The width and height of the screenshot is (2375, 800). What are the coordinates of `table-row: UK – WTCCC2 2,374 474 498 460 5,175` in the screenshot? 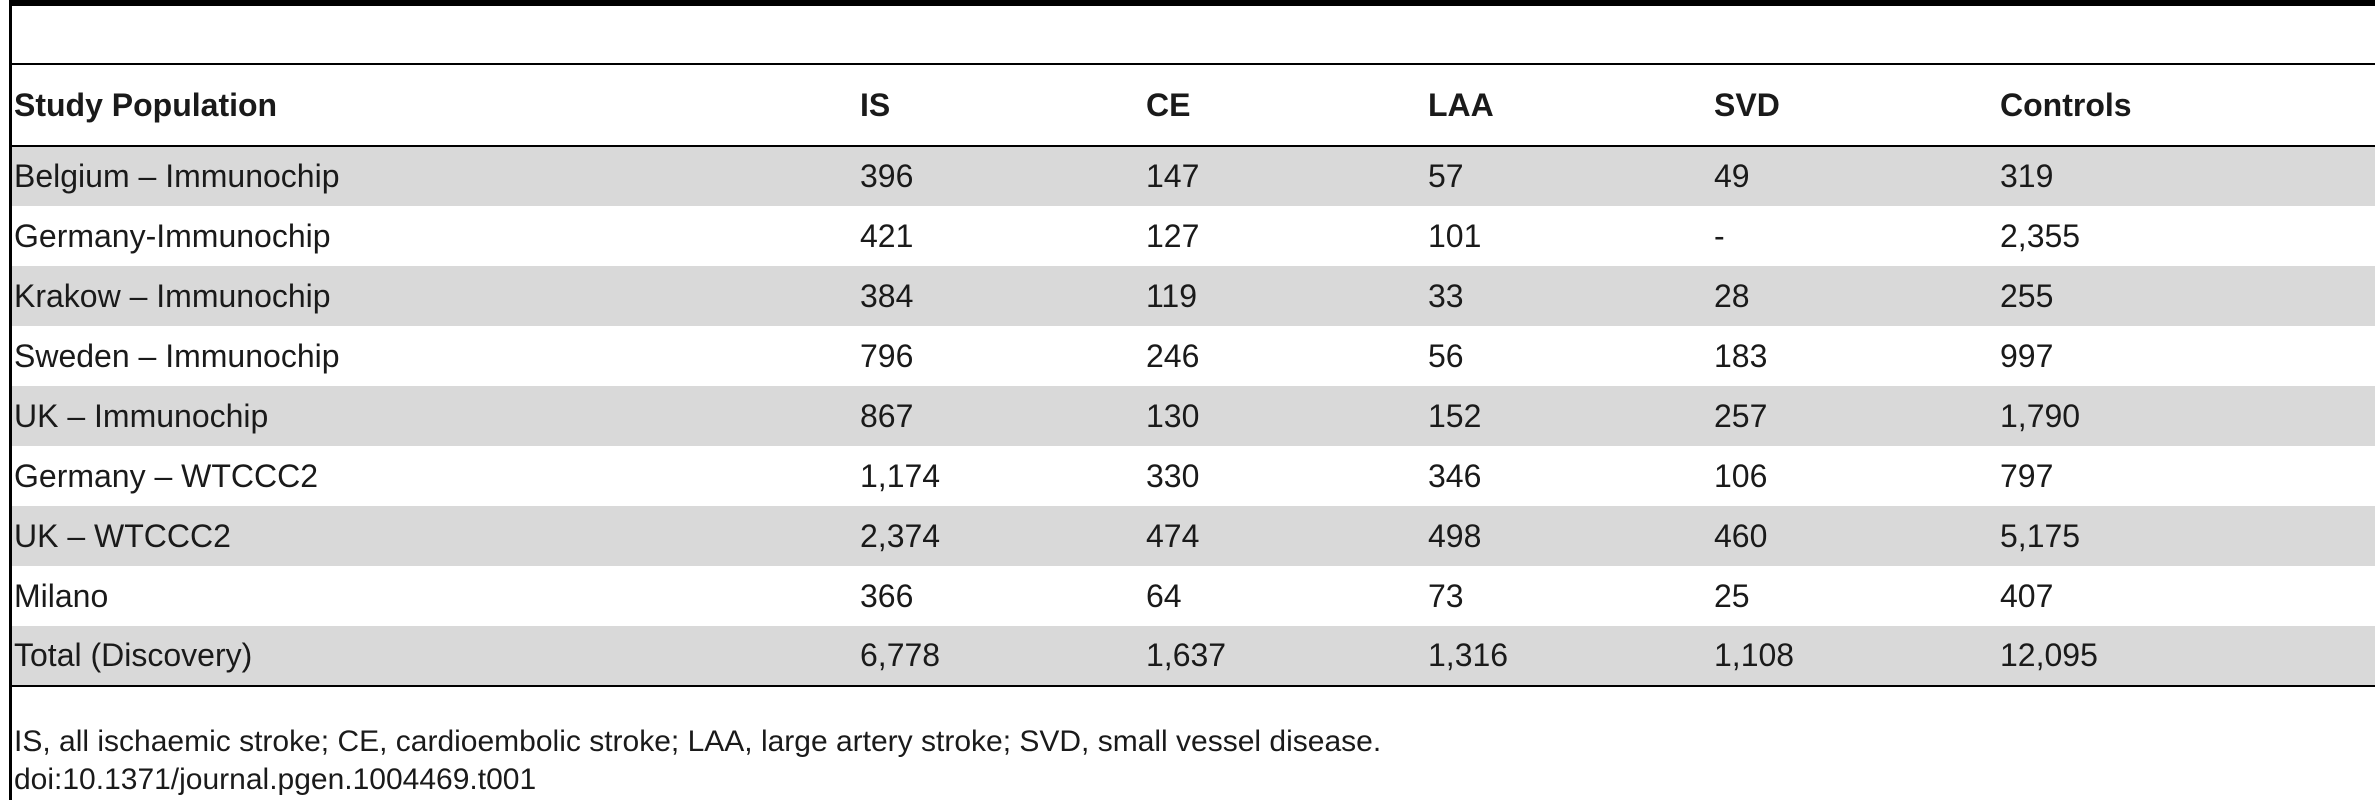 It's located at (1193, 536).